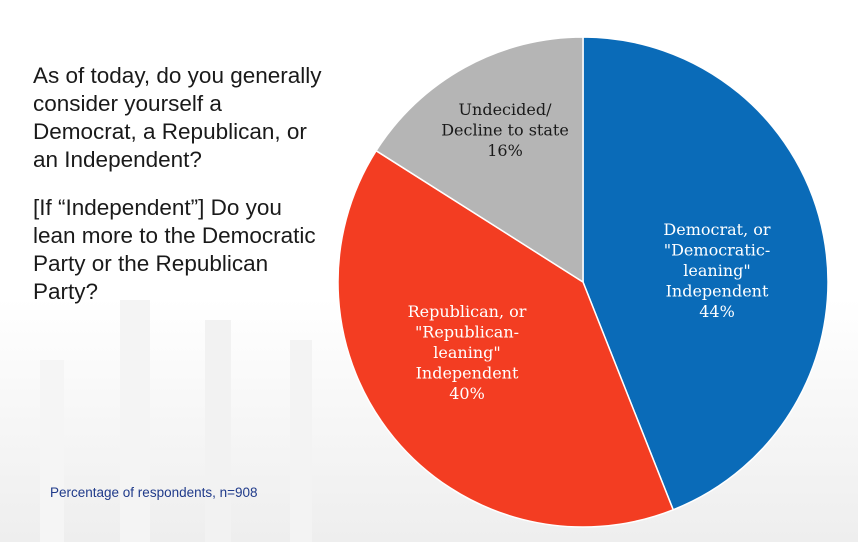  I want to click on pie-slice-label-3: Undecided/Decline to state 16%, so click(505, 130).